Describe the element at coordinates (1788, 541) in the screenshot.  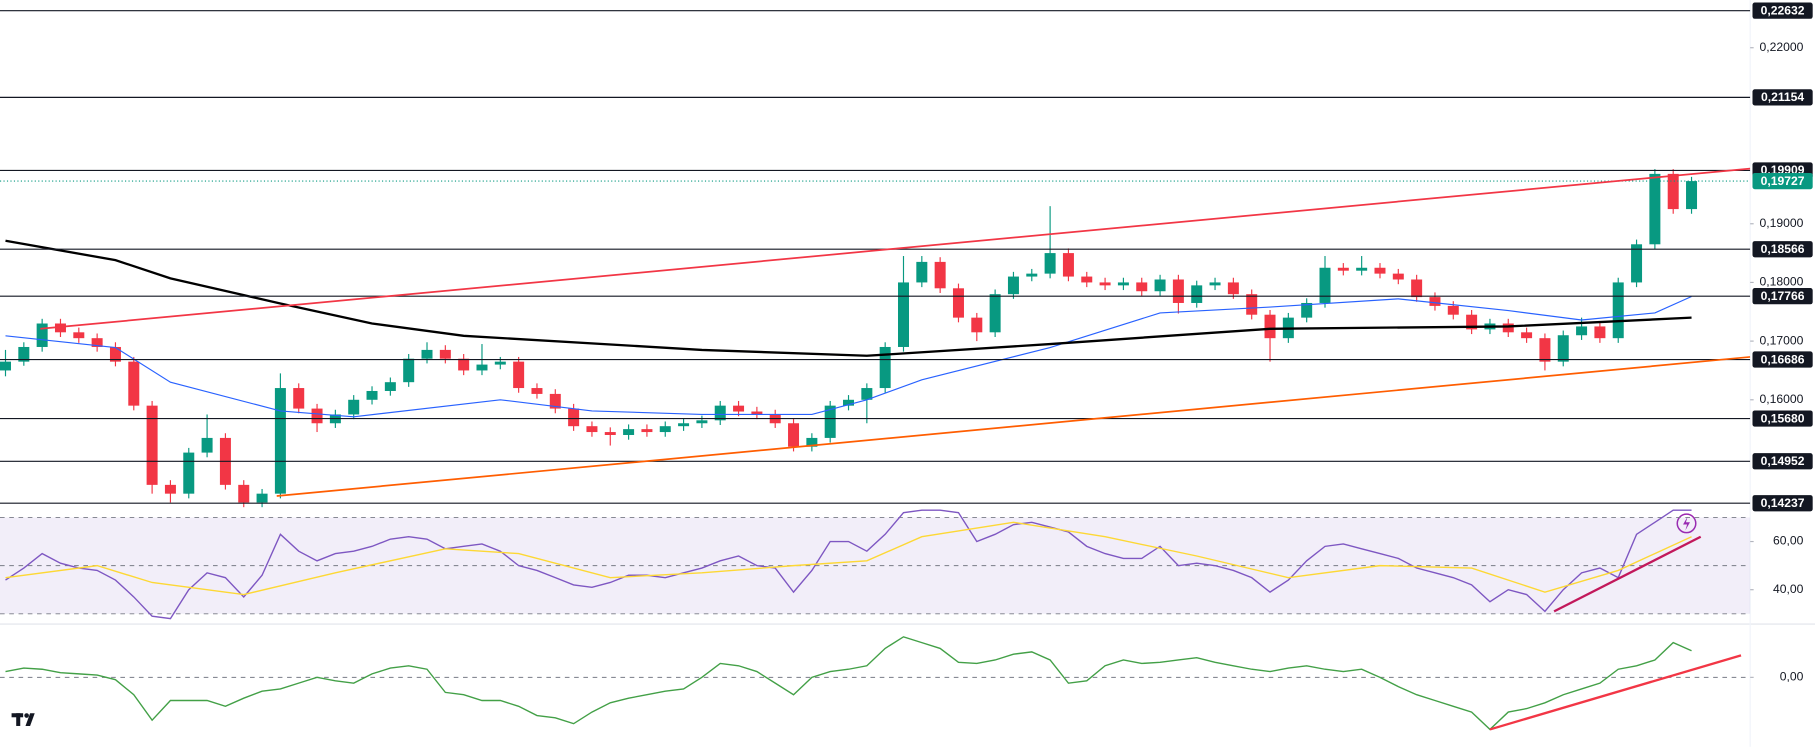
I see `y-tick-label: 60,00` at that location.